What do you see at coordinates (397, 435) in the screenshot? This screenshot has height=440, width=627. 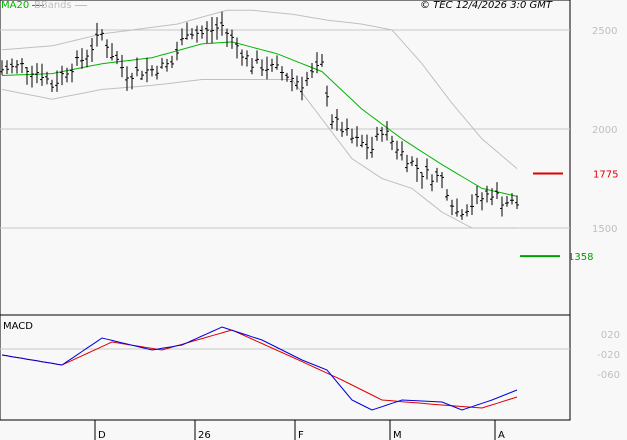 I see `x-tick-label: M` at bounding box center [397, 435].